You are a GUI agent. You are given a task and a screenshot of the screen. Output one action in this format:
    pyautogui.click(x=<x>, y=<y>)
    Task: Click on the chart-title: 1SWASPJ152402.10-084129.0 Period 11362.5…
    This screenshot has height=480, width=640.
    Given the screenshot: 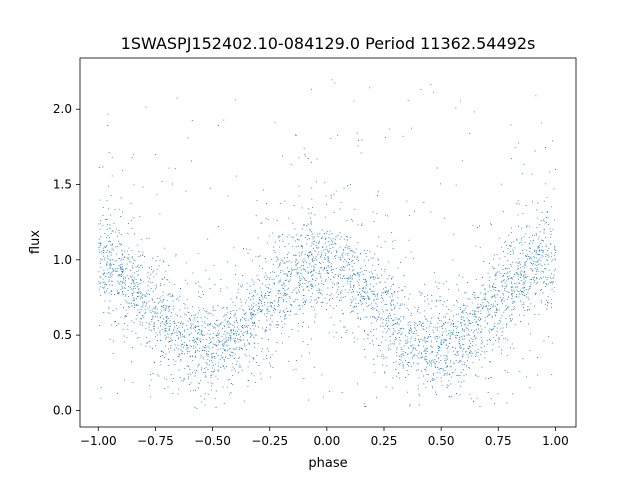 What is the action you would take?
    pyautogui.click(x=328, y=43)
    